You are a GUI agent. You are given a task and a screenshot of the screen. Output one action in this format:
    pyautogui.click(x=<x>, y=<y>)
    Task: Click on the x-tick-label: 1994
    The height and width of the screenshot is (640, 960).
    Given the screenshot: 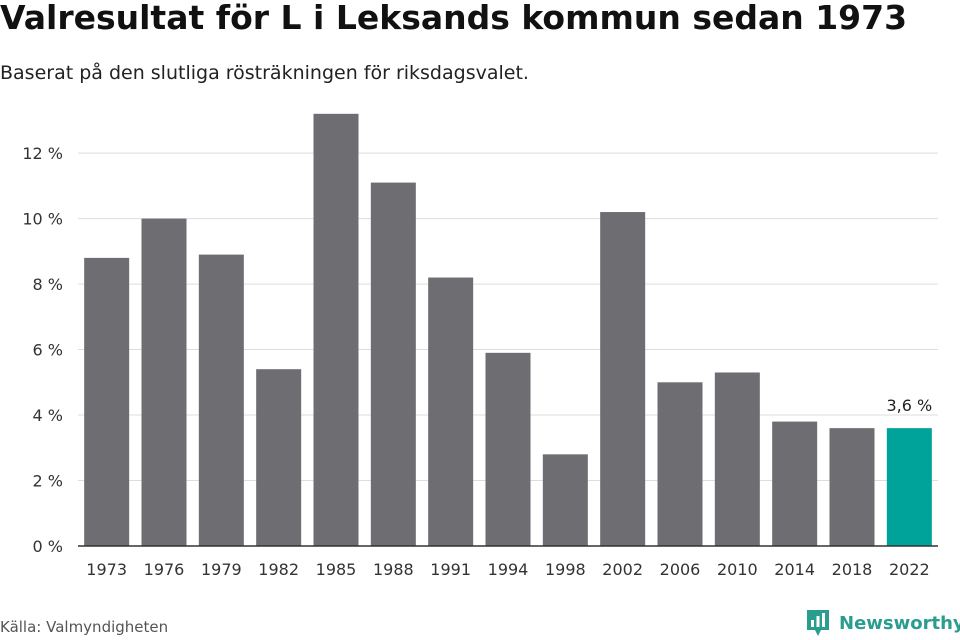 What is the action you would take?
    pyautogui.click(x=508, y=569)
    